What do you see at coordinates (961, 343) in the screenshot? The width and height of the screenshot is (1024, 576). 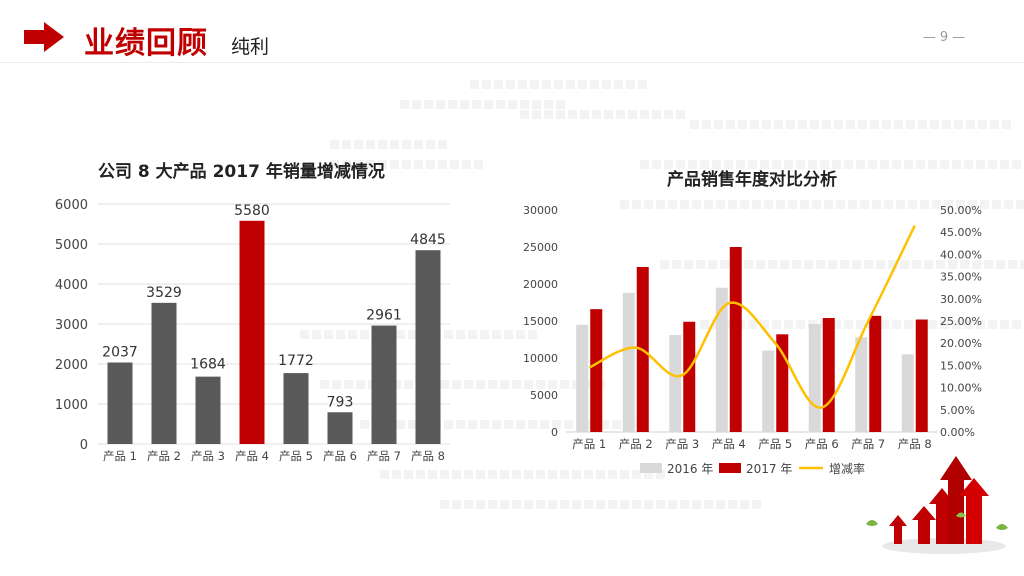 I see `chart2-y2-tick: 20.00%` at bounding box center [961, 343].